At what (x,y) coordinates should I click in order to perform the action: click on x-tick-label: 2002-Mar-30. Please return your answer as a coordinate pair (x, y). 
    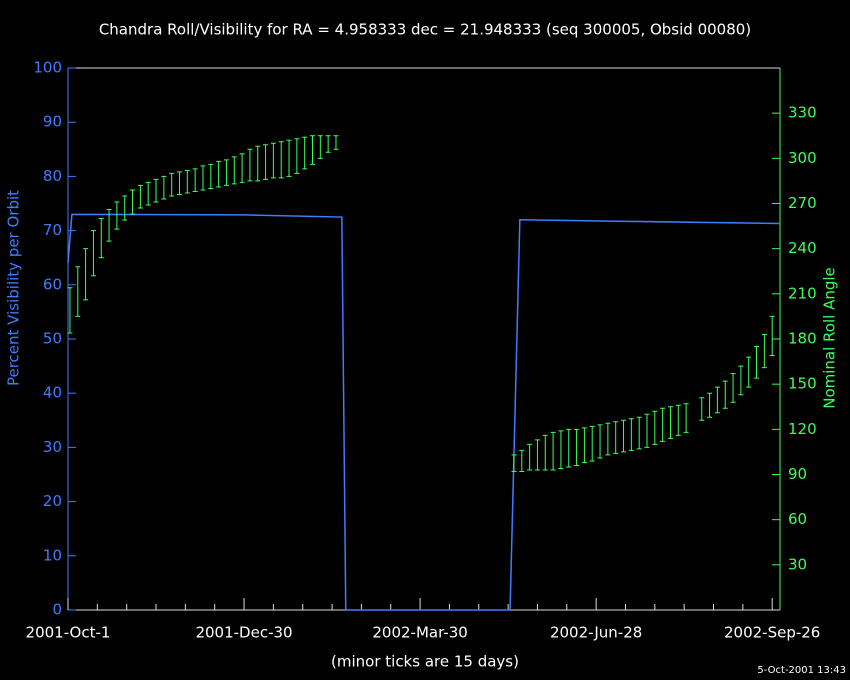
    Looking at the image, I should click on (419, 633).